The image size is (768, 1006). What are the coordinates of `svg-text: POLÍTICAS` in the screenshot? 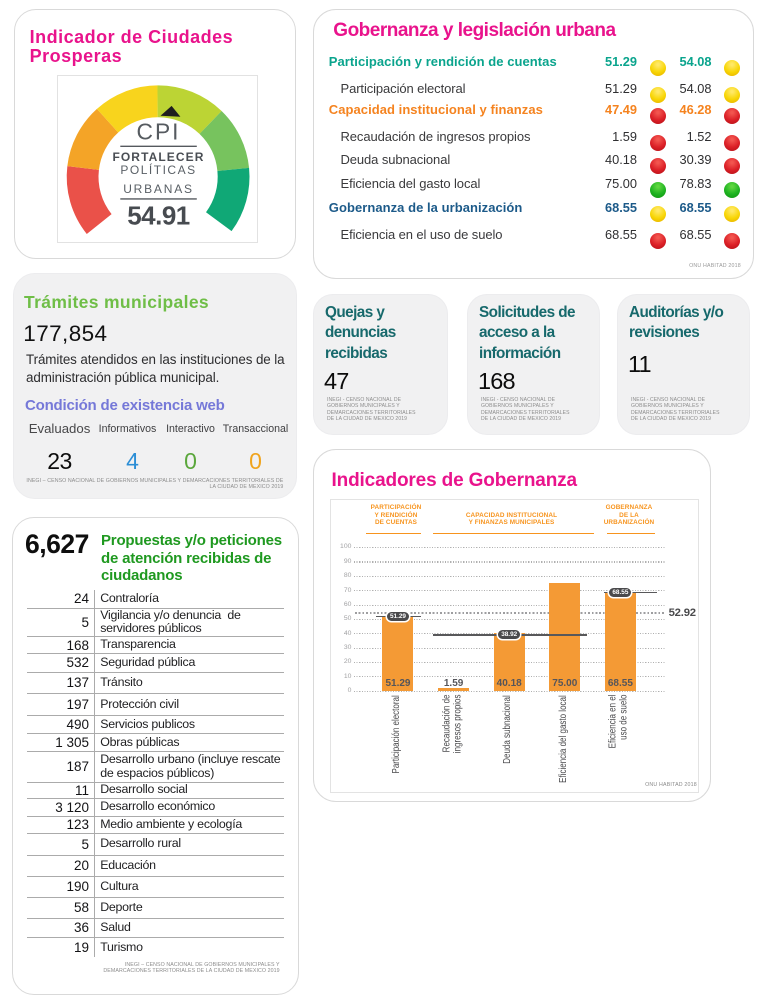 It's located at (158, 169).